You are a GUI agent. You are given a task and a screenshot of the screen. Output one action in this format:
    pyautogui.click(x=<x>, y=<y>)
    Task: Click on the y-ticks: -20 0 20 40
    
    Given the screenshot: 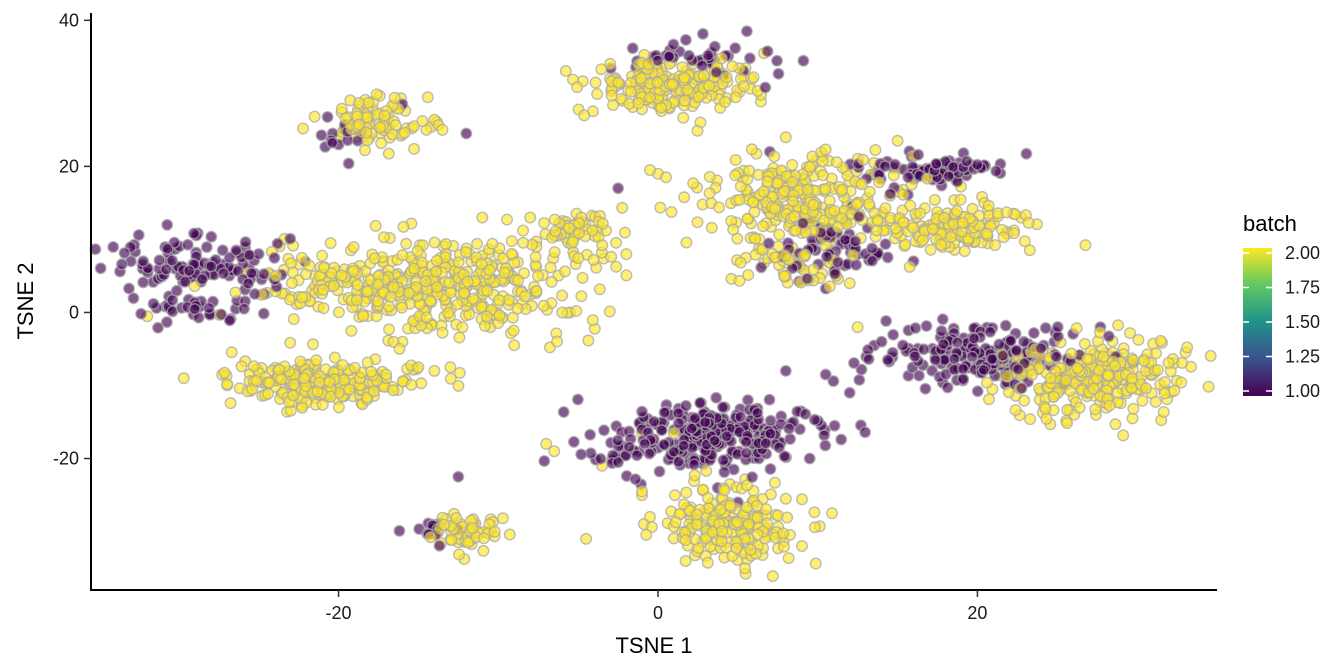 What is the action you would take?
    pyautogui.click(x=72, y=239)
    